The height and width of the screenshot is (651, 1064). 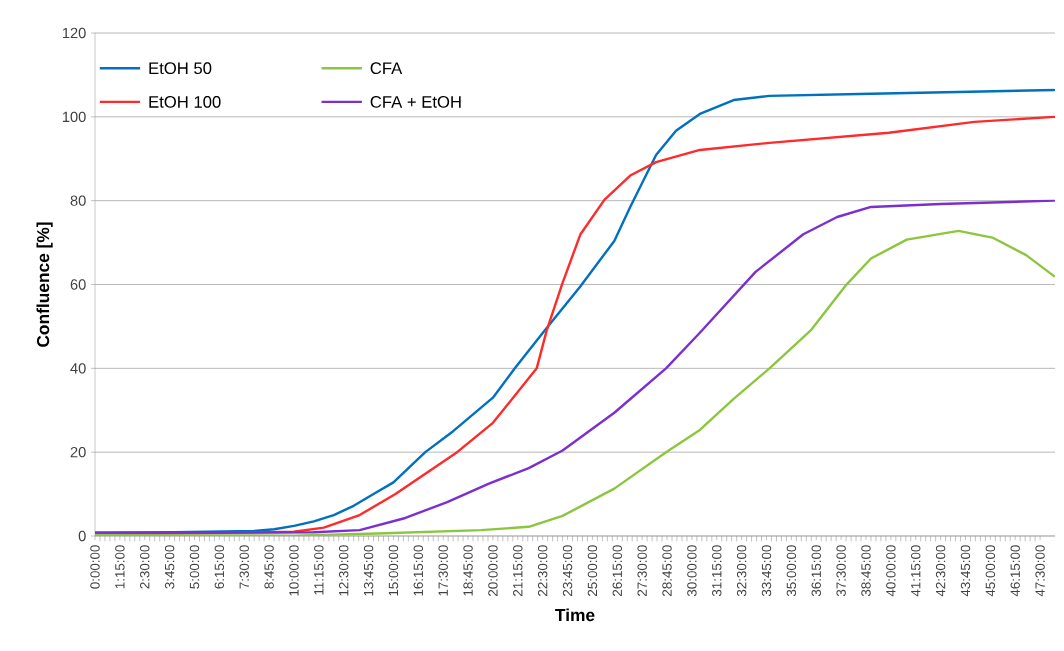 What do you see at coordinates (95, 567) in the screenshot?
I see `x-tick-label: 0:00:00` at bounding box center [95, 567].